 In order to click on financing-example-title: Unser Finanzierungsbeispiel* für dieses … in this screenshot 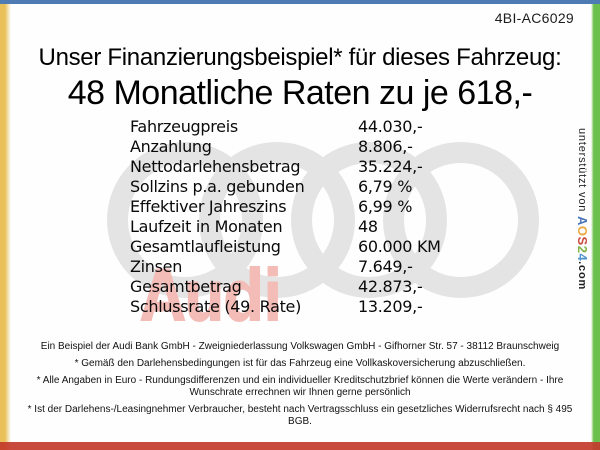, I will do `click(300, 57)`.